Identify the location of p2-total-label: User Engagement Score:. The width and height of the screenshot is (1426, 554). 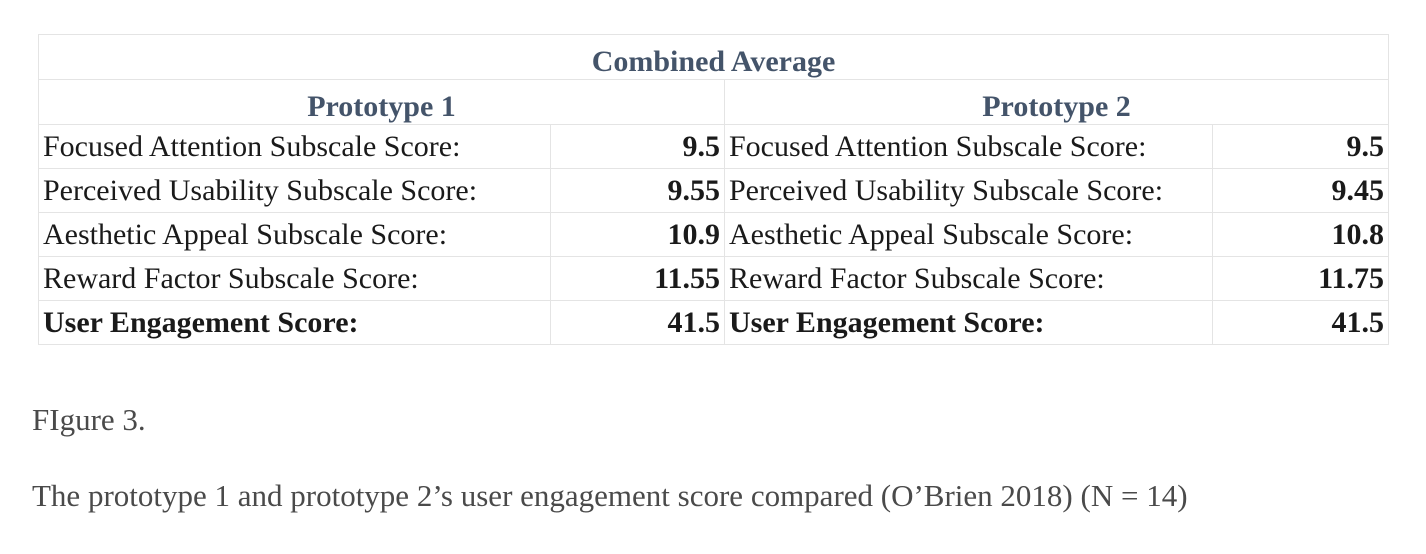
(968, 322).